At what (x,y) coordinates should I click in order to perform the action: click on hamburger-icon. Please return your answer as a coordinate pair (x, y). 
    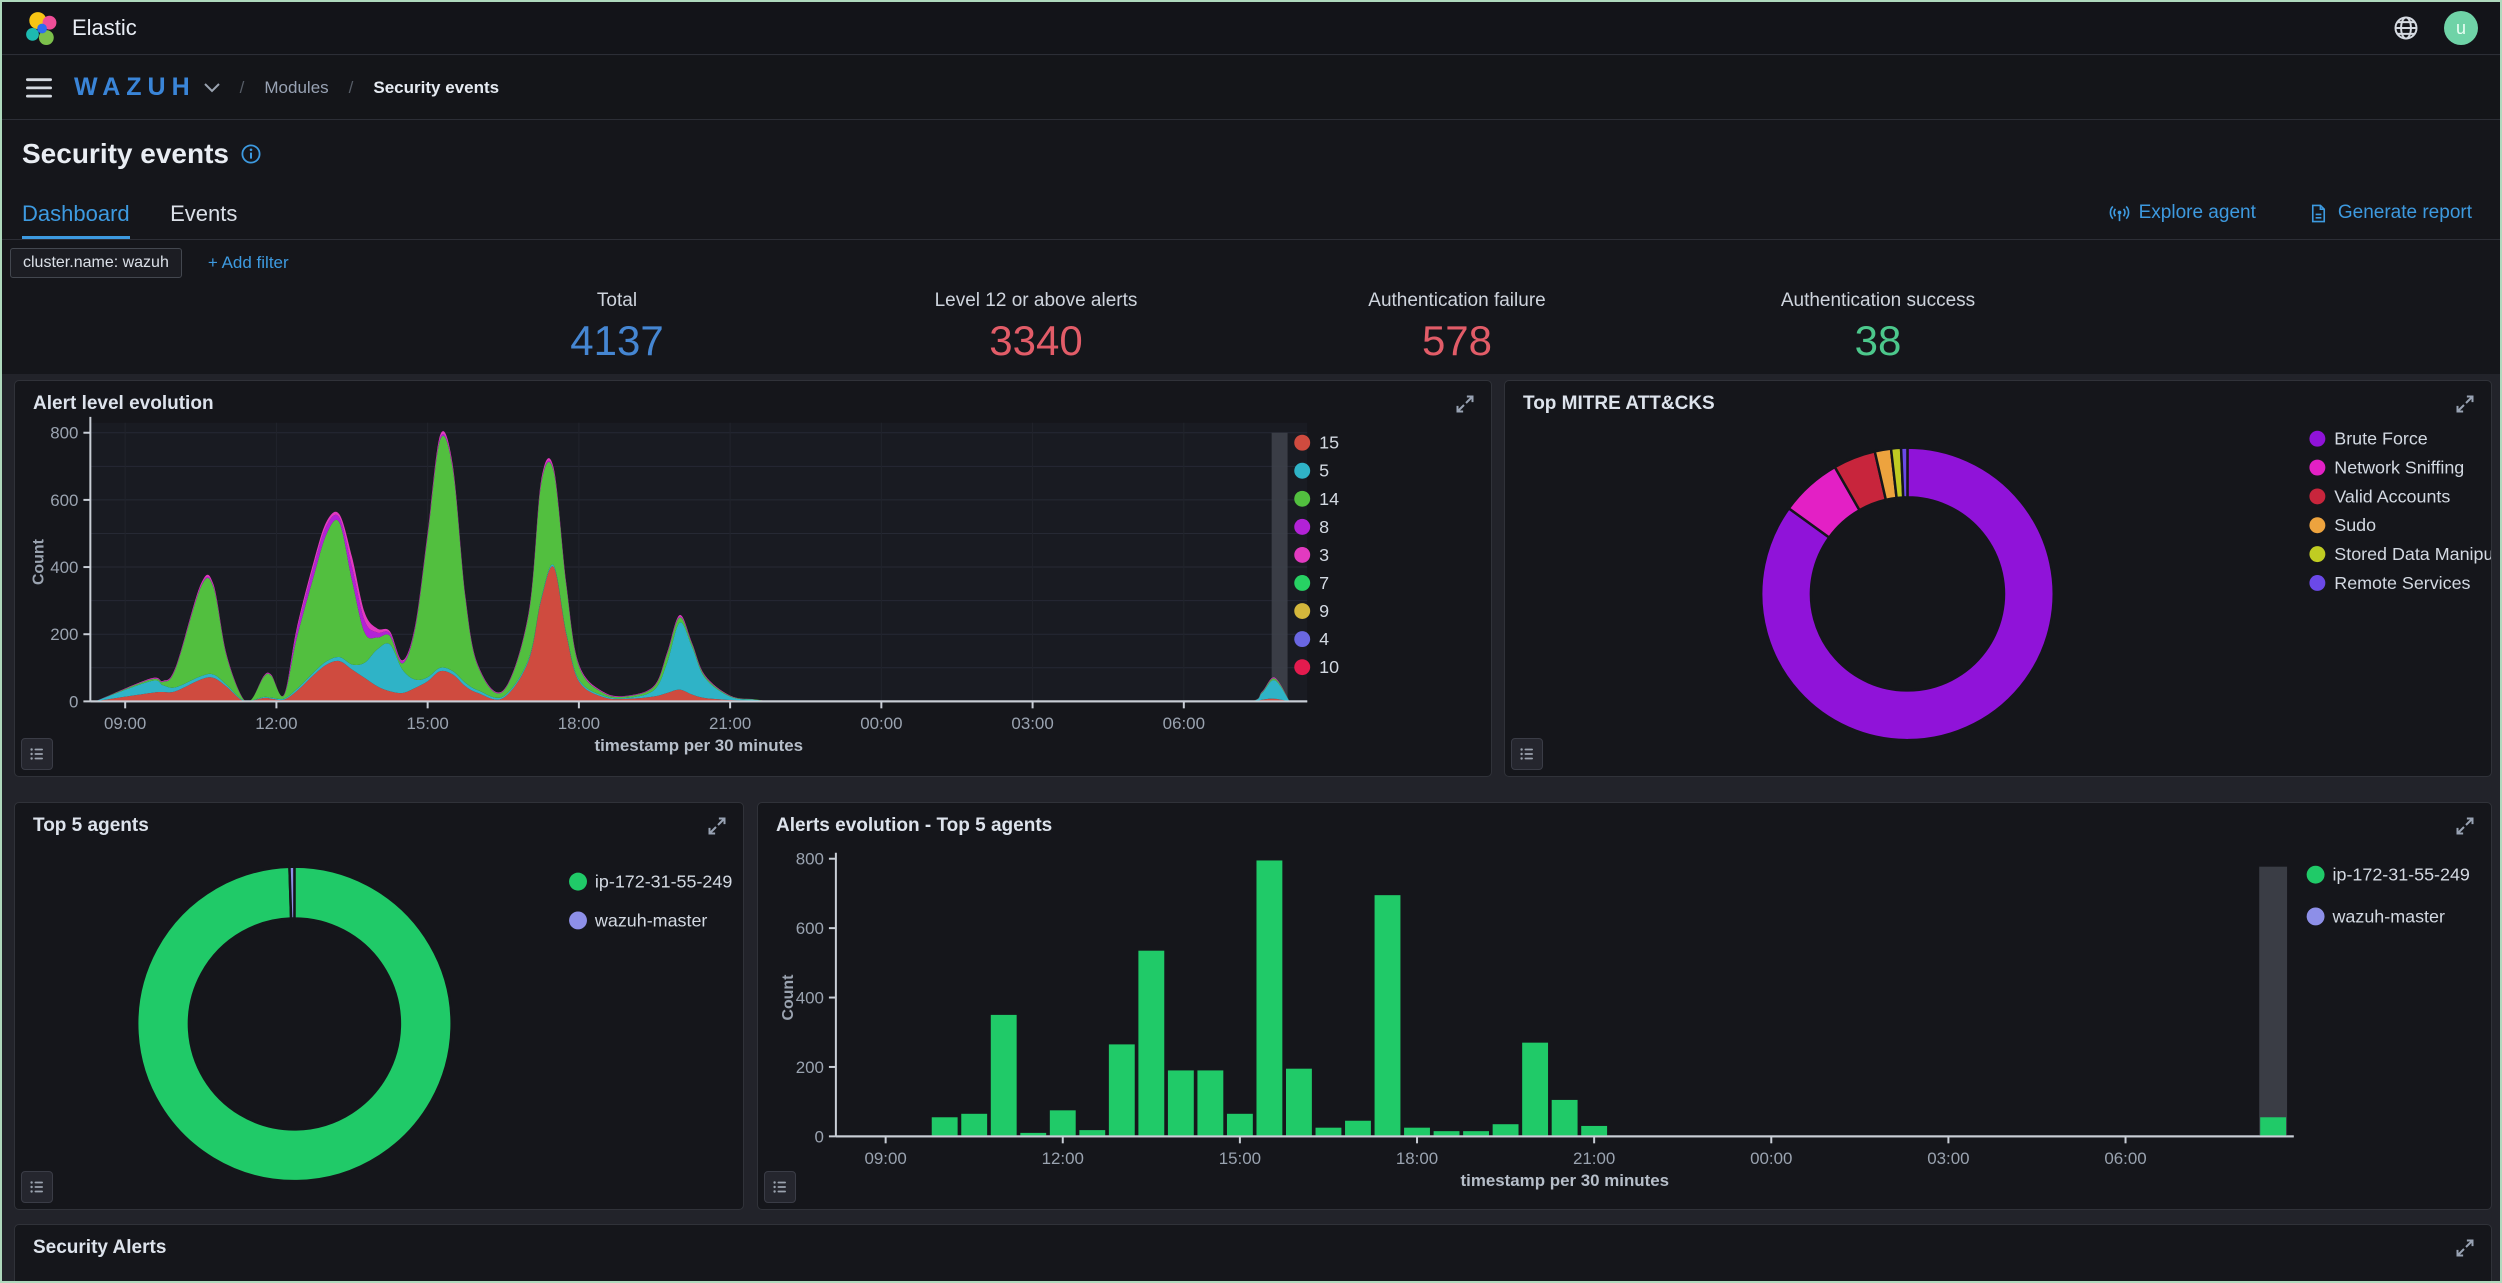
    Looking at the image, I should click on (39, 88).